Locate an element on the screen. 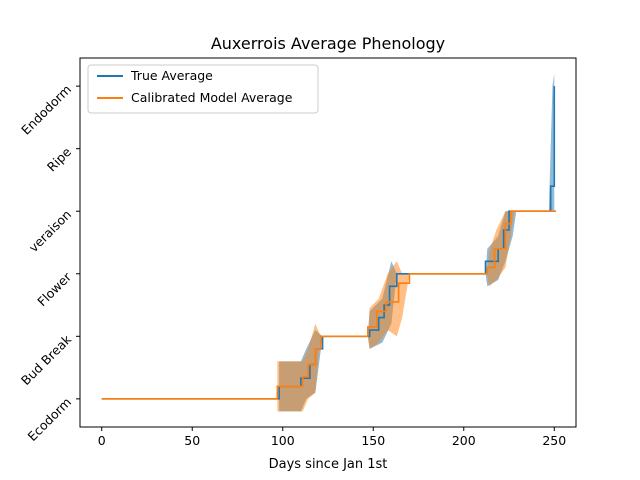  x-axis: 0 50 100 150 200 250 is located at coordinates (332, 437).